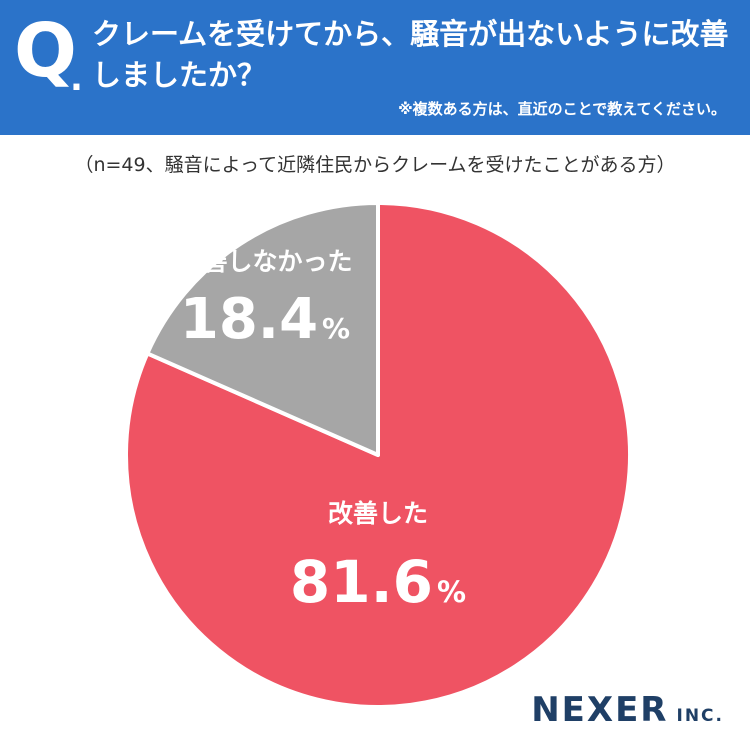 Image resolution: width=750 pixels, height=750 pixels. What do you see at coordinates (378, 513) in the screenshot?
I see `slice-improved-label: 改善した` at bounding box center [378, 513].